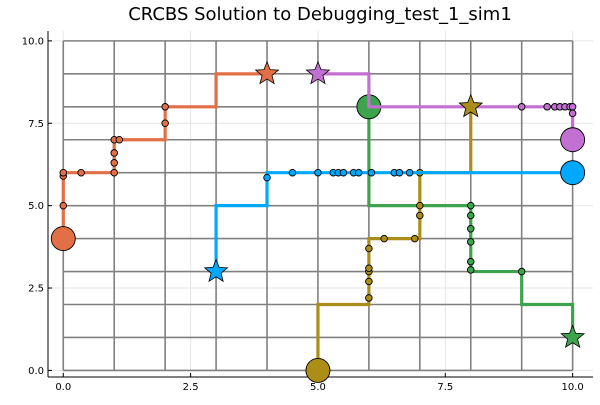 The height and width of the screenshot is (405, 600). I want to click on series-2-start-marker, so click(573, 140).